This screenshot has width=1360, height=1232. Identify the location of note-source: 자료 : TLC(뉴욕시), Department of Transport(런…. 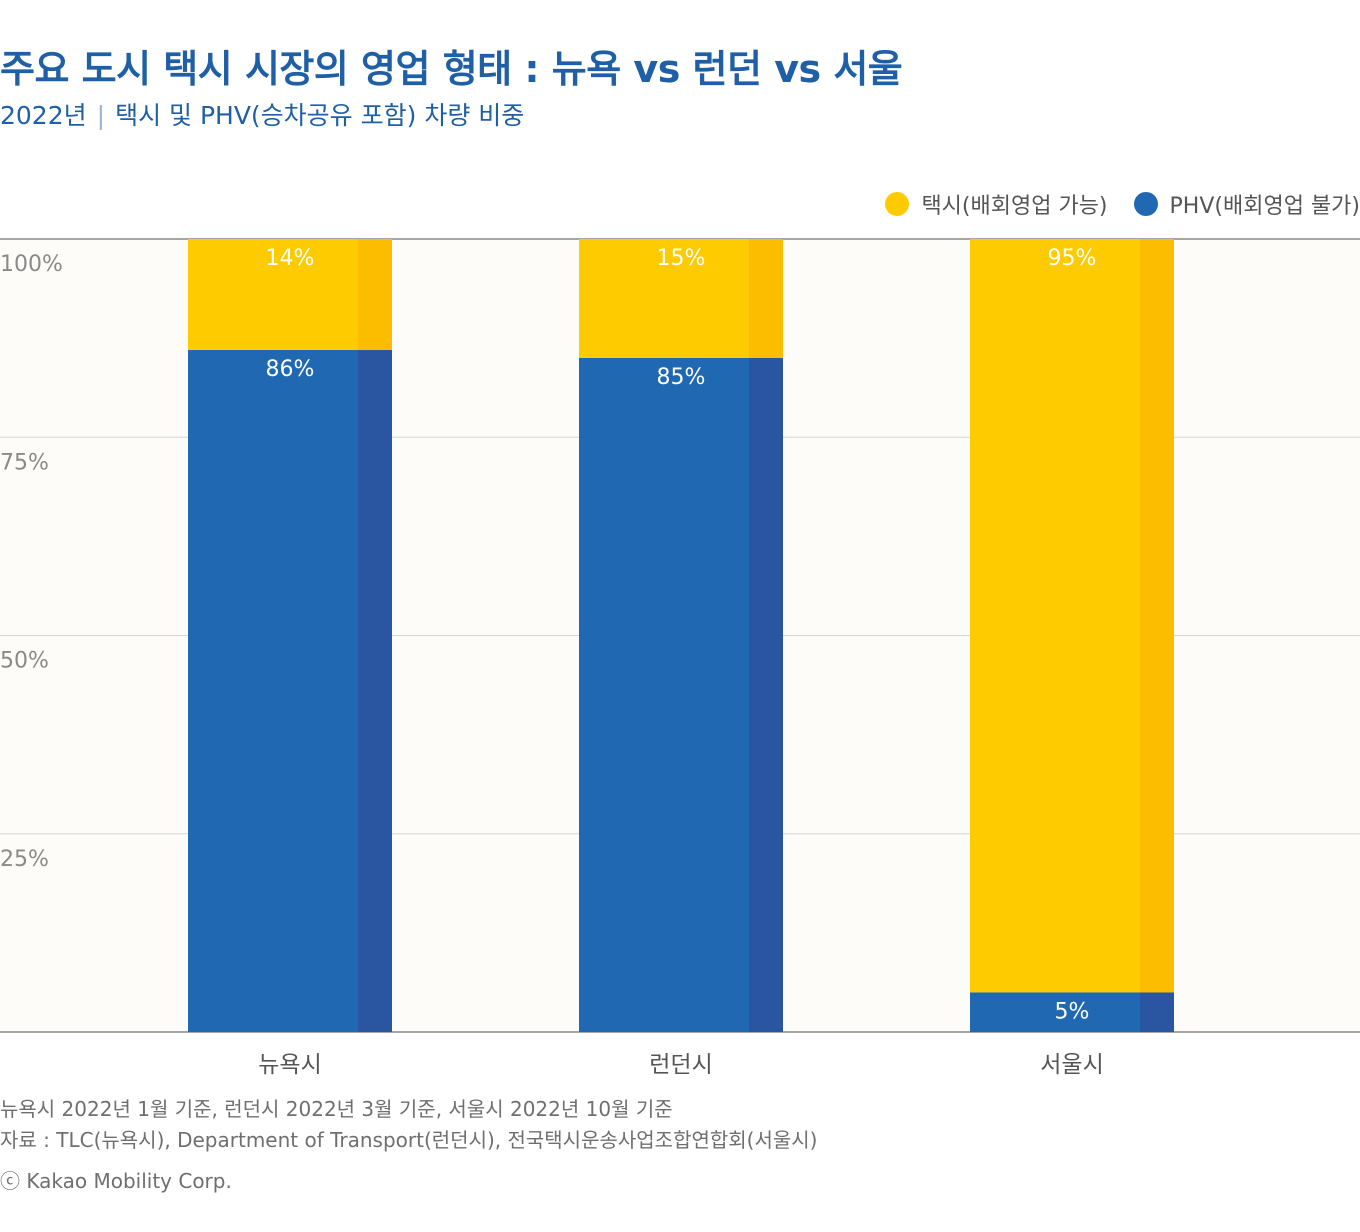
(409, 1140).